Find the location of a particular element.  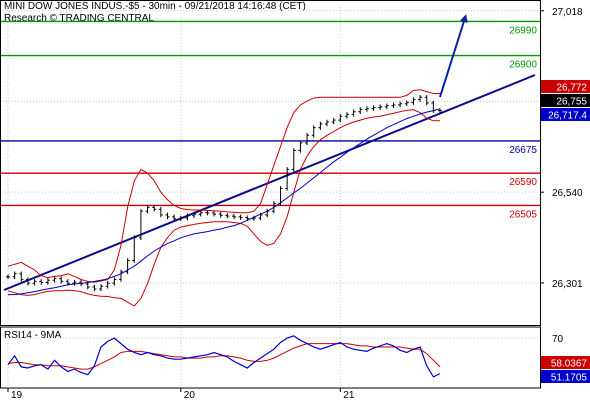

rsi-panel-frame is located at coordinates (270, 357).